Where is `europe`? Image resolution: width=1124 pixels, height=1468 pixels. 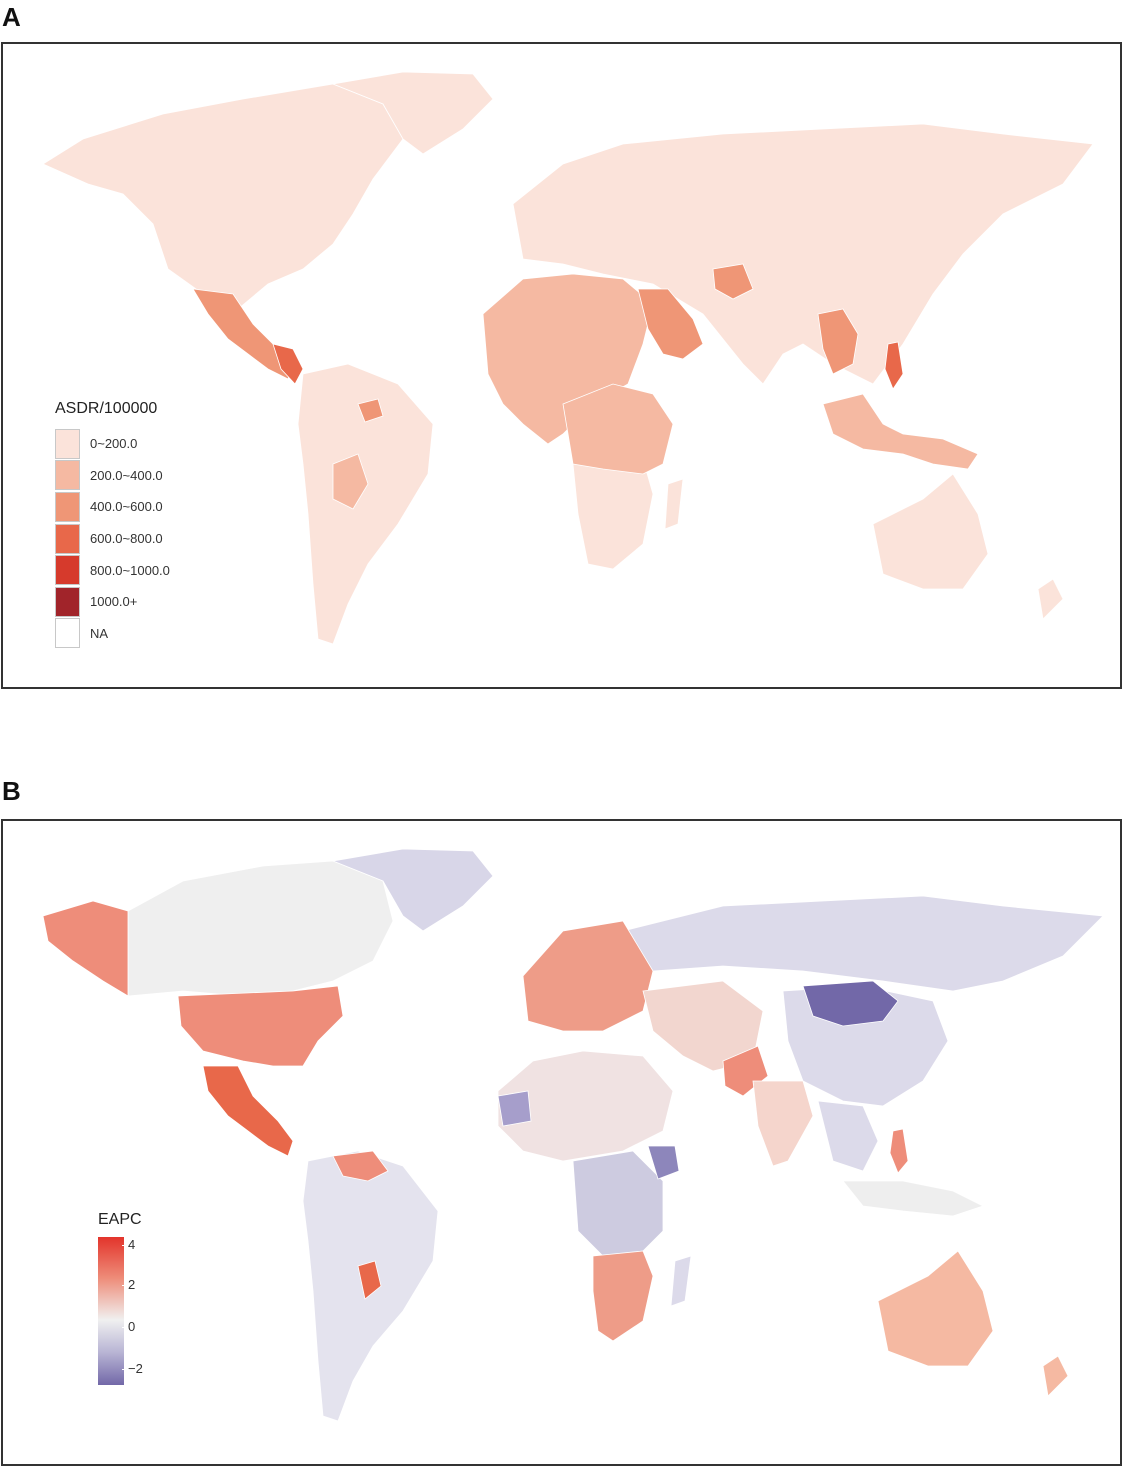
europe is located at coordinates (588, 976).